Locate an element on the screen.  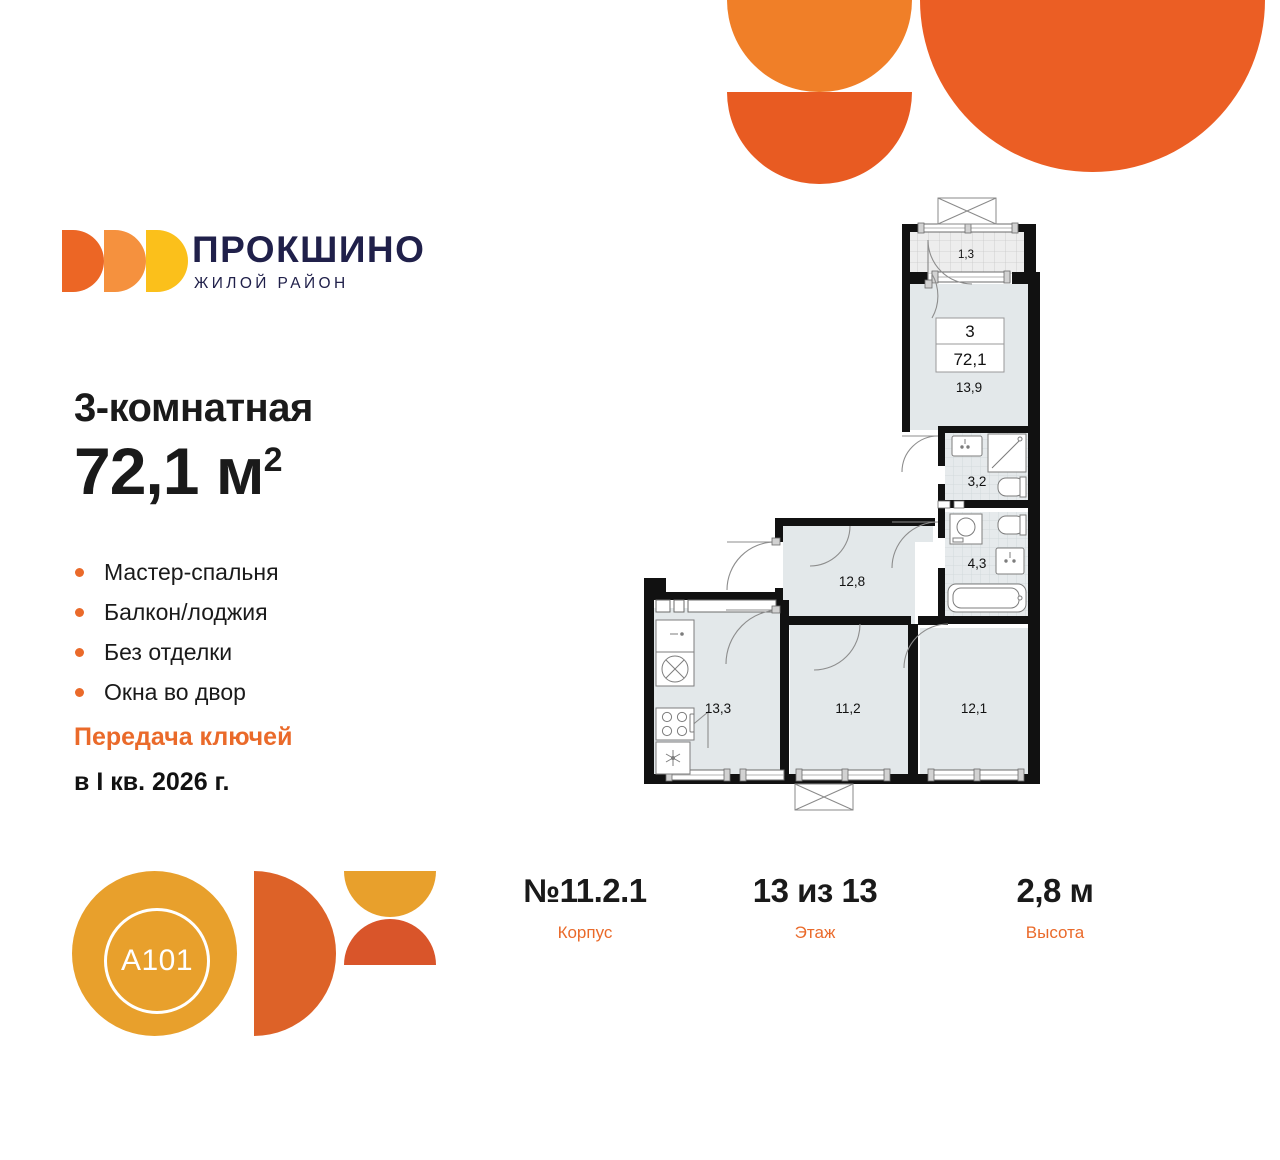
bedroom-3-floor is located at coordinates (975, 702).